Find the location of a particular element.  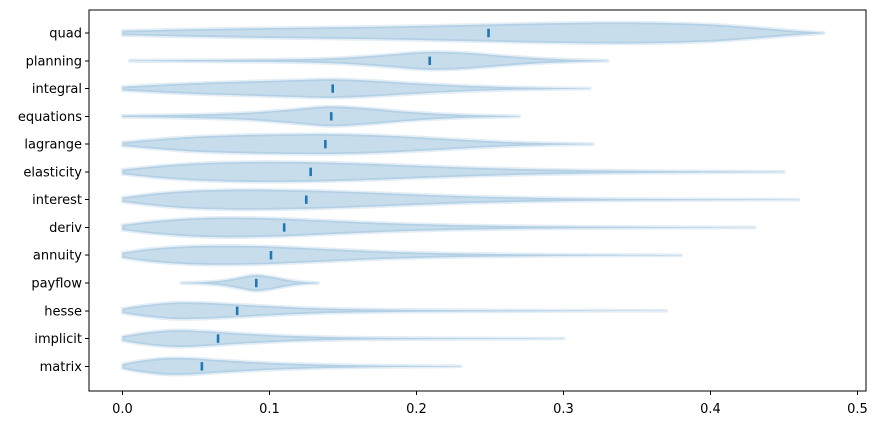

violin-planning is located at coordinates (368, 60).